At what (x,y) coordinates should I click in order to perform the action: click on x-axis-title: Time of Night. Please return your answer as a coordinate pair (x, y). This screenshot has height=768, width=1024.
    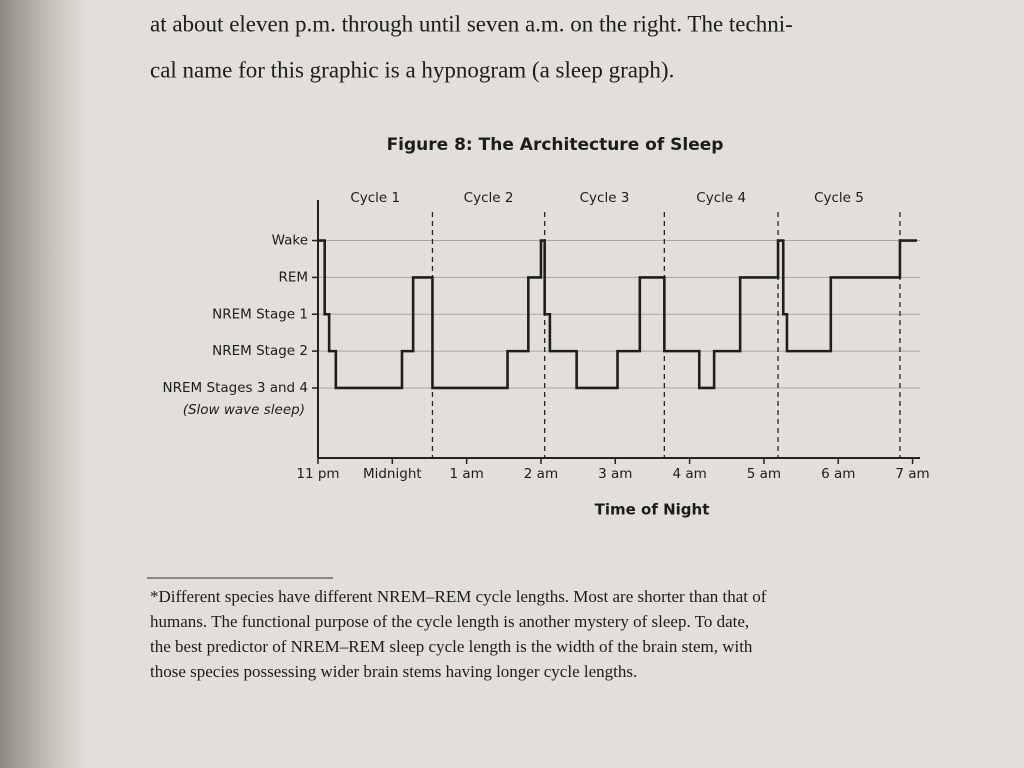
    Looking at the image, I should click on (652, 510).